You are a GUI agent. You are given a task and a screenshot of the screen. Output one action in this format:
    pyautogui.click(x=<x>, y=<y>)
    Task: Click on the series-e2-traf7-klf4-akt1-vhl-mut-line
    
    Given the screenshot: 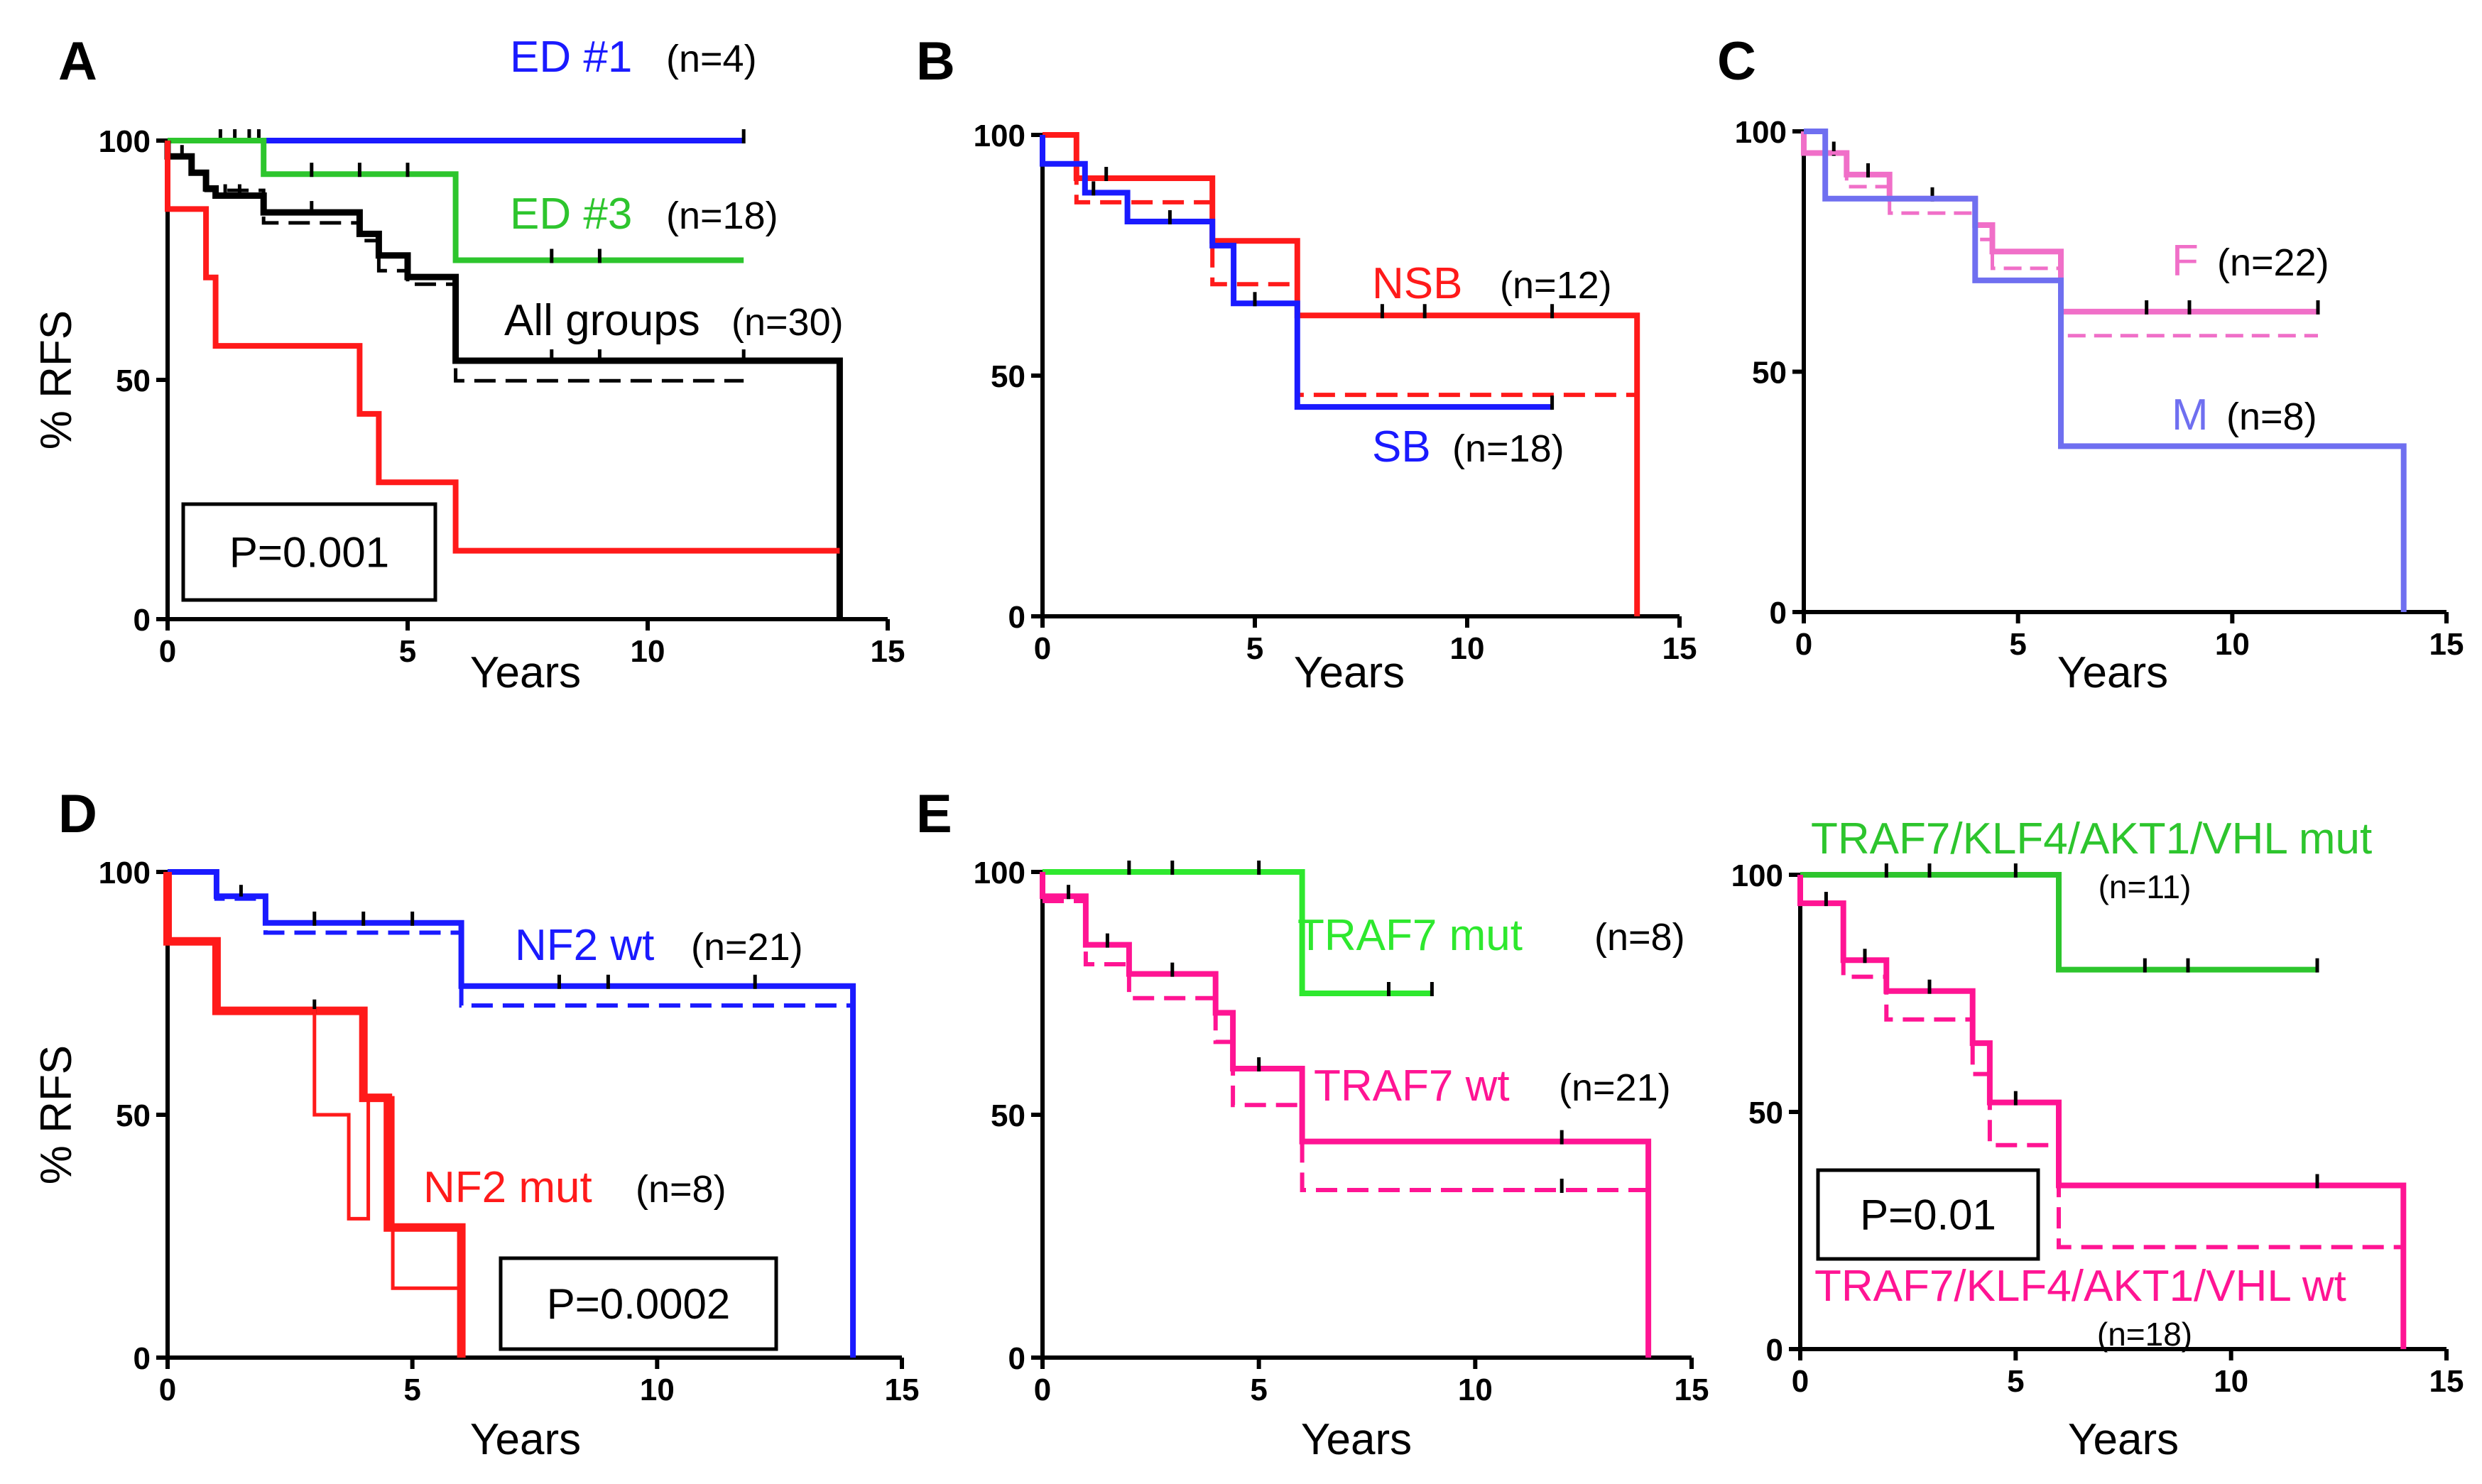 What is the action you would take?
    pyautogui.click(x=2058, y=922)
    